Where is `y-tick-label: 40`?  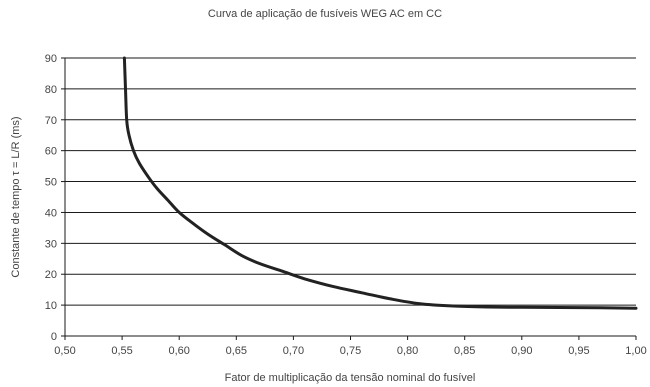
y-tick-label: 40 is located at coordinates (51, 213).